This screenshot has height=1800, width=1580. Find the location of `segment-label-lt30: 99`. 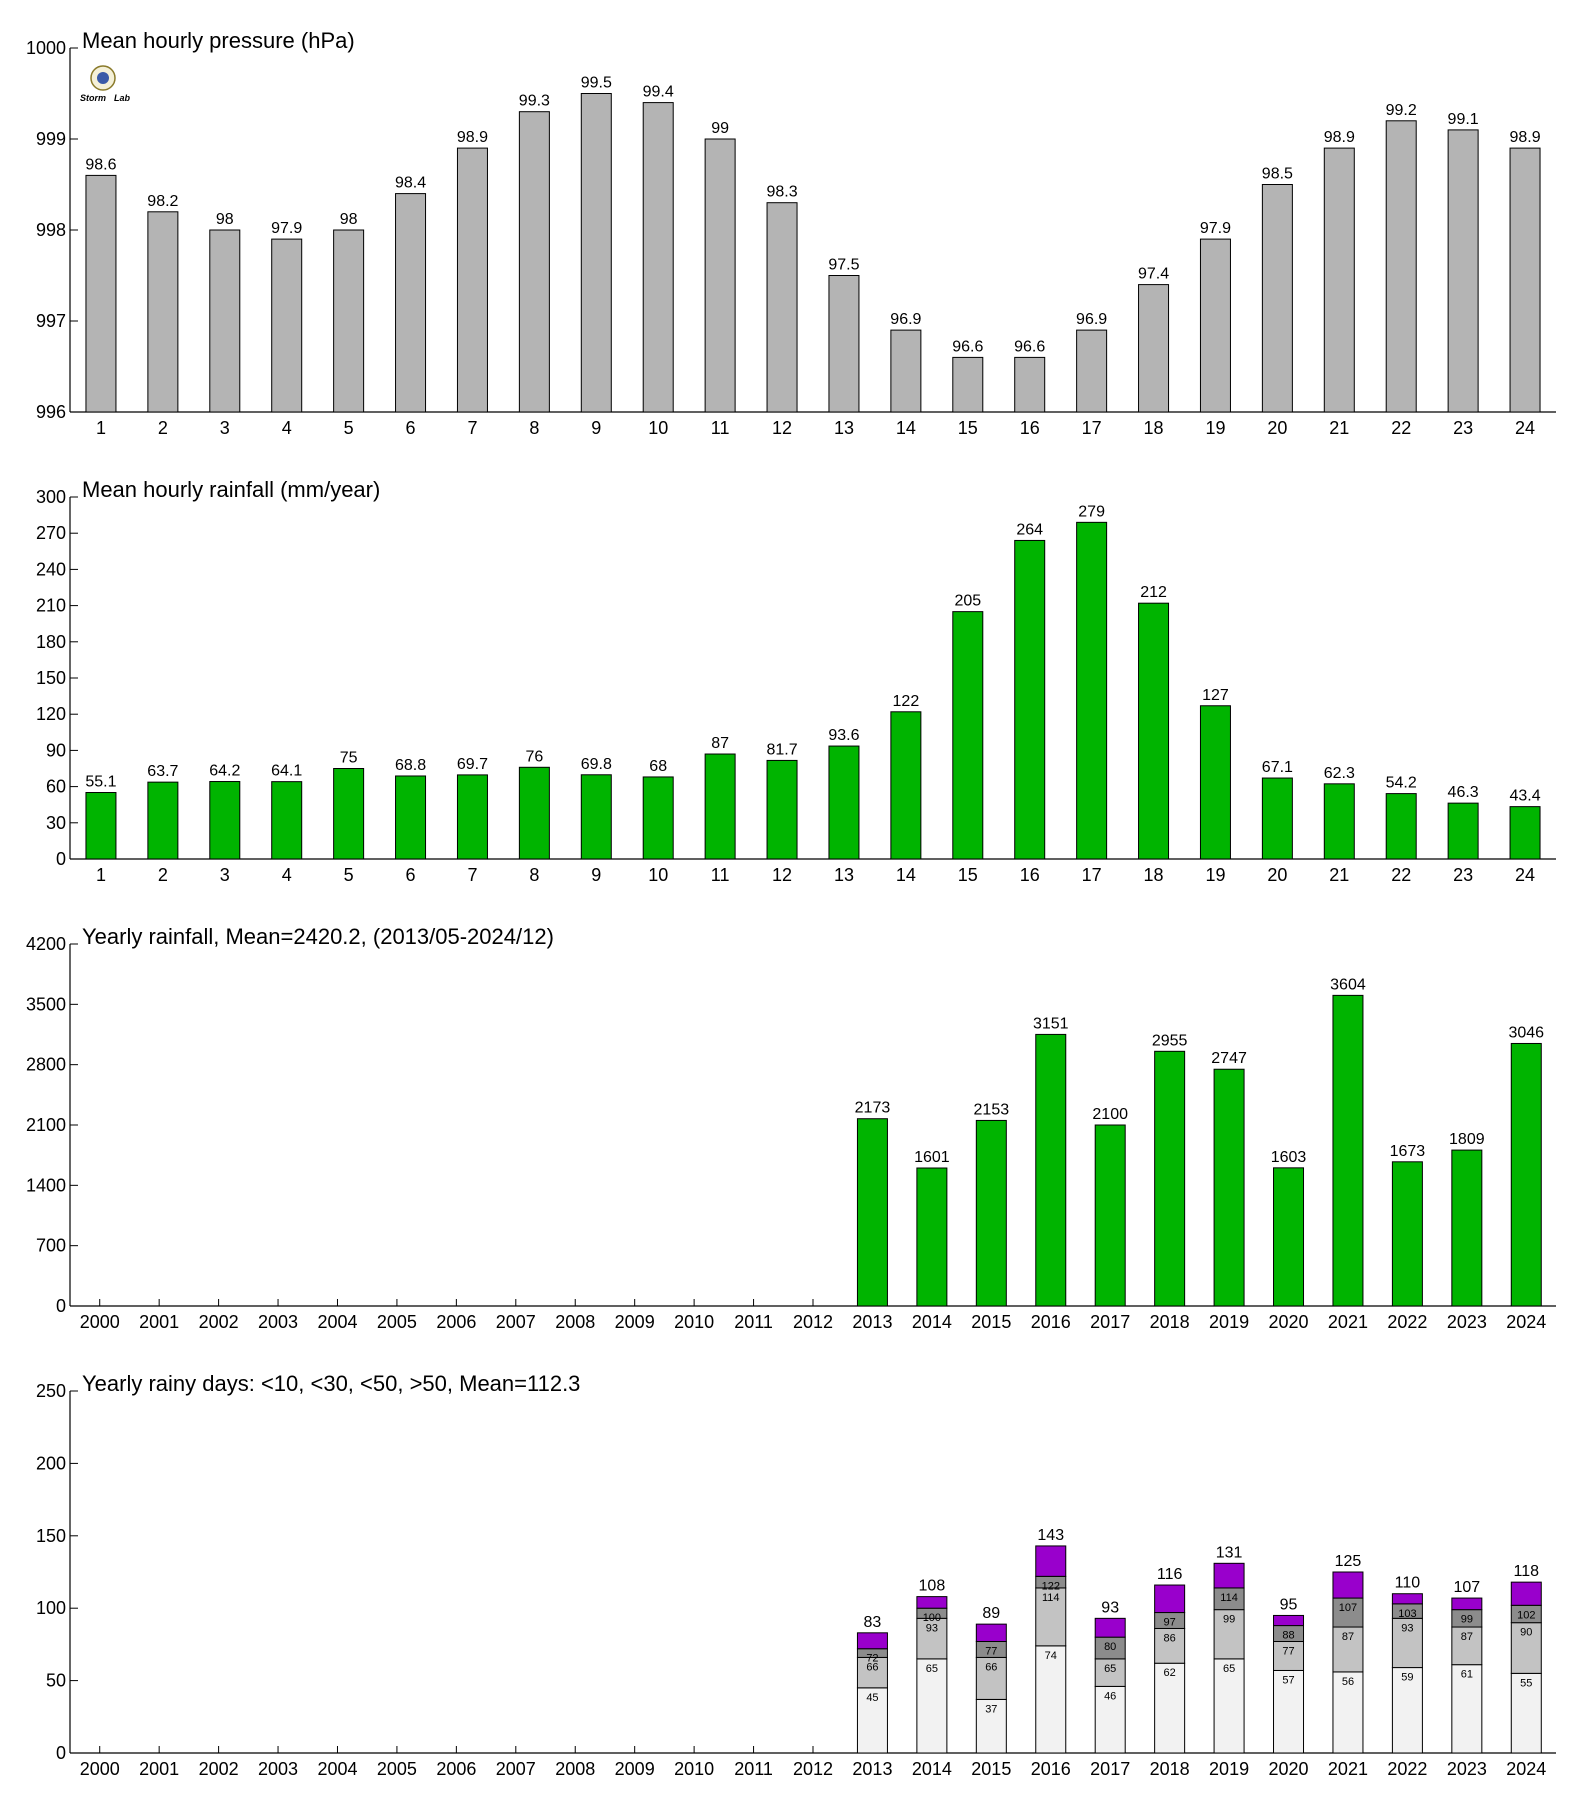

segment-label-lt30: 99 is located at coordinates (1229, 1620).